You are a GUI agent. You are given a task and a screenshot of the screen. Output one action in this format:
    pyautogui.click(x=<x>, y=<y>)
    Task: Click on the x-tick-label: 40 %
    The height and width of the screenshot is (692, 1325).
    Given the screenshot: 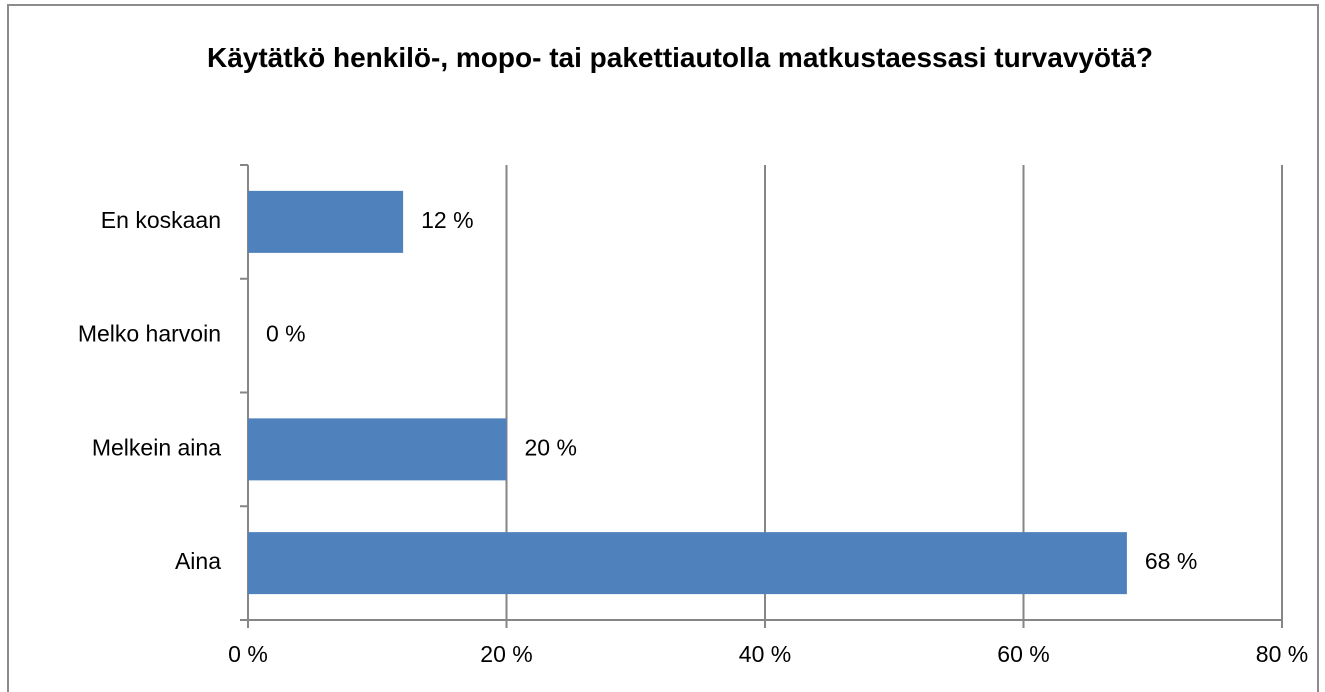 What is the action you would take?
    pyautogui.click(x=765, y=654)
    